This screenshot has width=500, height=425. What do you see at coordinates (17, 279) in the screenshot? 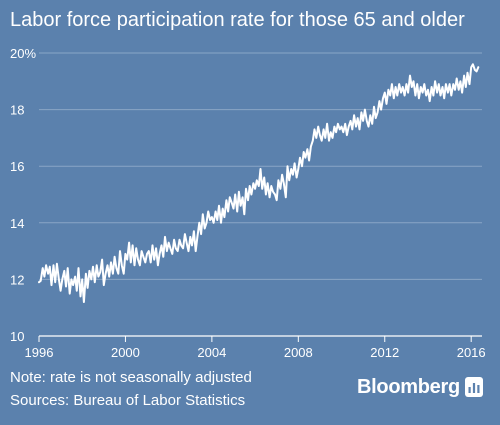
I see `y-tick-label: 12` at bounding box center [17, 279].